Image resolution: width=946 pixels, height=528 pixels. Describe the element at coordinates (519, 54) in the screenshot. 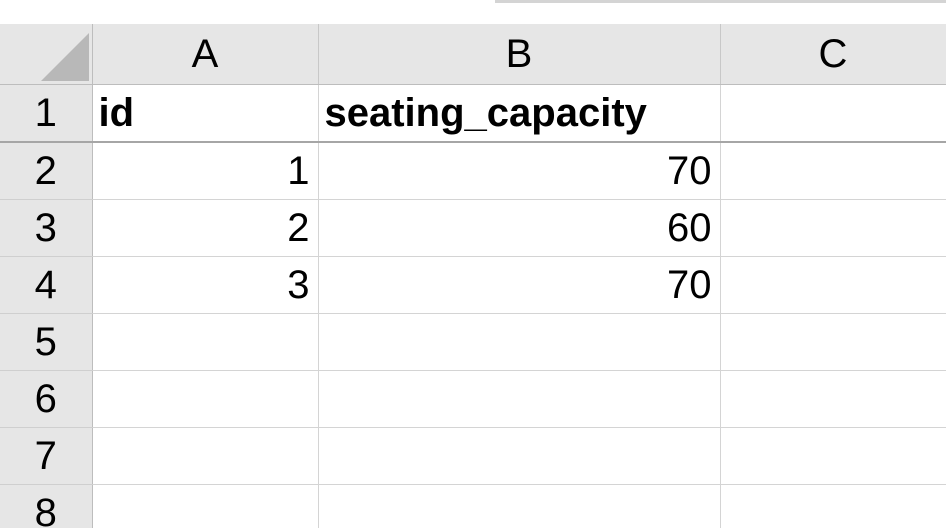

I see `column-header-b: B` at that location.